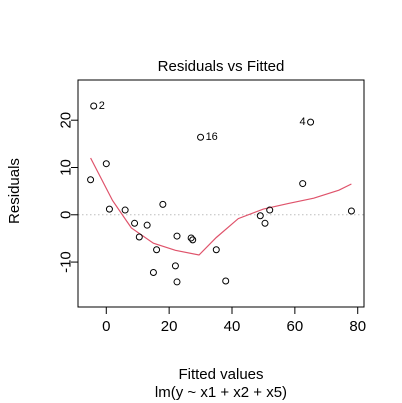 The height and width of the screenshot is (403, 402). What do you see at coordinates (232, 326) in the screenshot?
I see `x-tick-label: 40` at bounding box center [232, 326].